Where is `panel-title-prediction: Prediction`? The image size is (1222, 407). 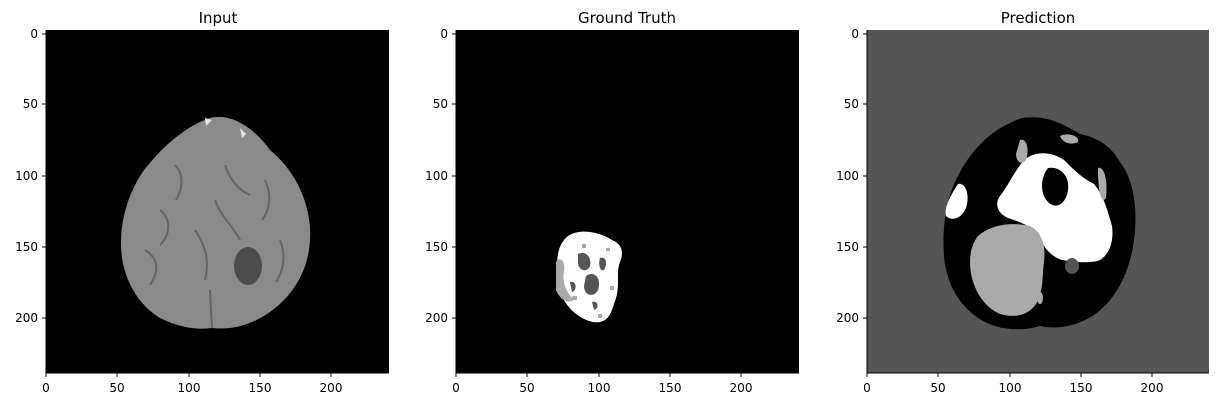 panel-title-prediction: Prediction is located at coordinates (1038, 18).